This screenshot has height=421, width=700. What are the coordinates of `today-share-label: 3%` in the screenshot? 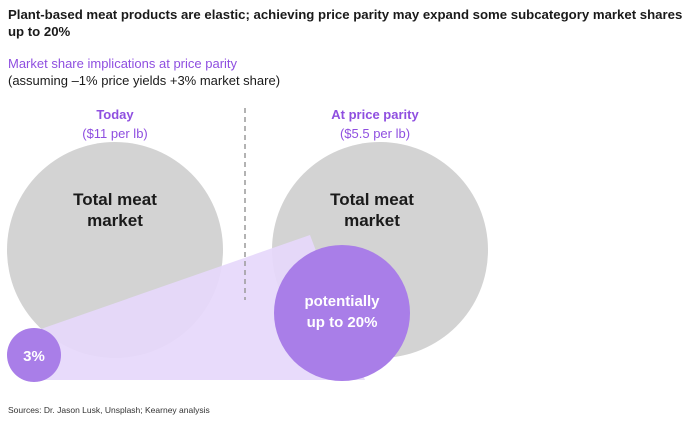 It's located at (34, 356).